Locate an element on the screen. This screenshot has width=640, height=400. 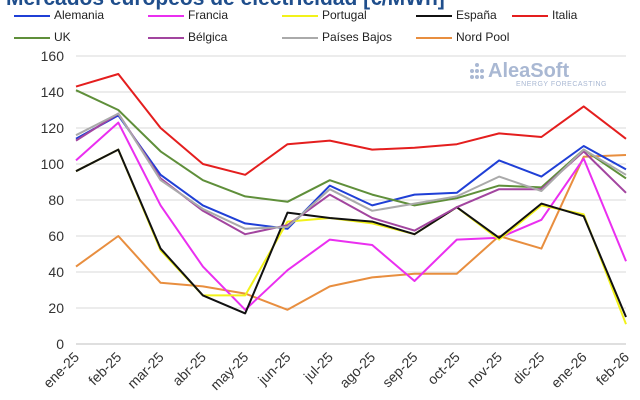
x-tick-label: ene-25 is located at coordinates (61, 370).